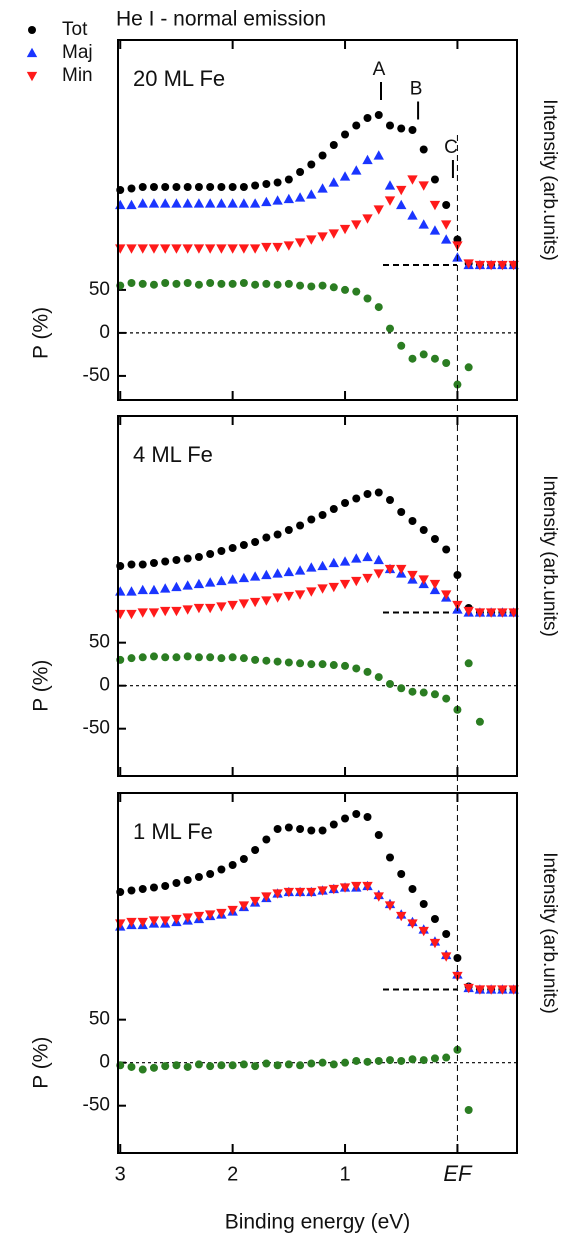 The height and width of the screenshot is (1239, 572). I want to click on legend-label: Tot, so click(75, 29).